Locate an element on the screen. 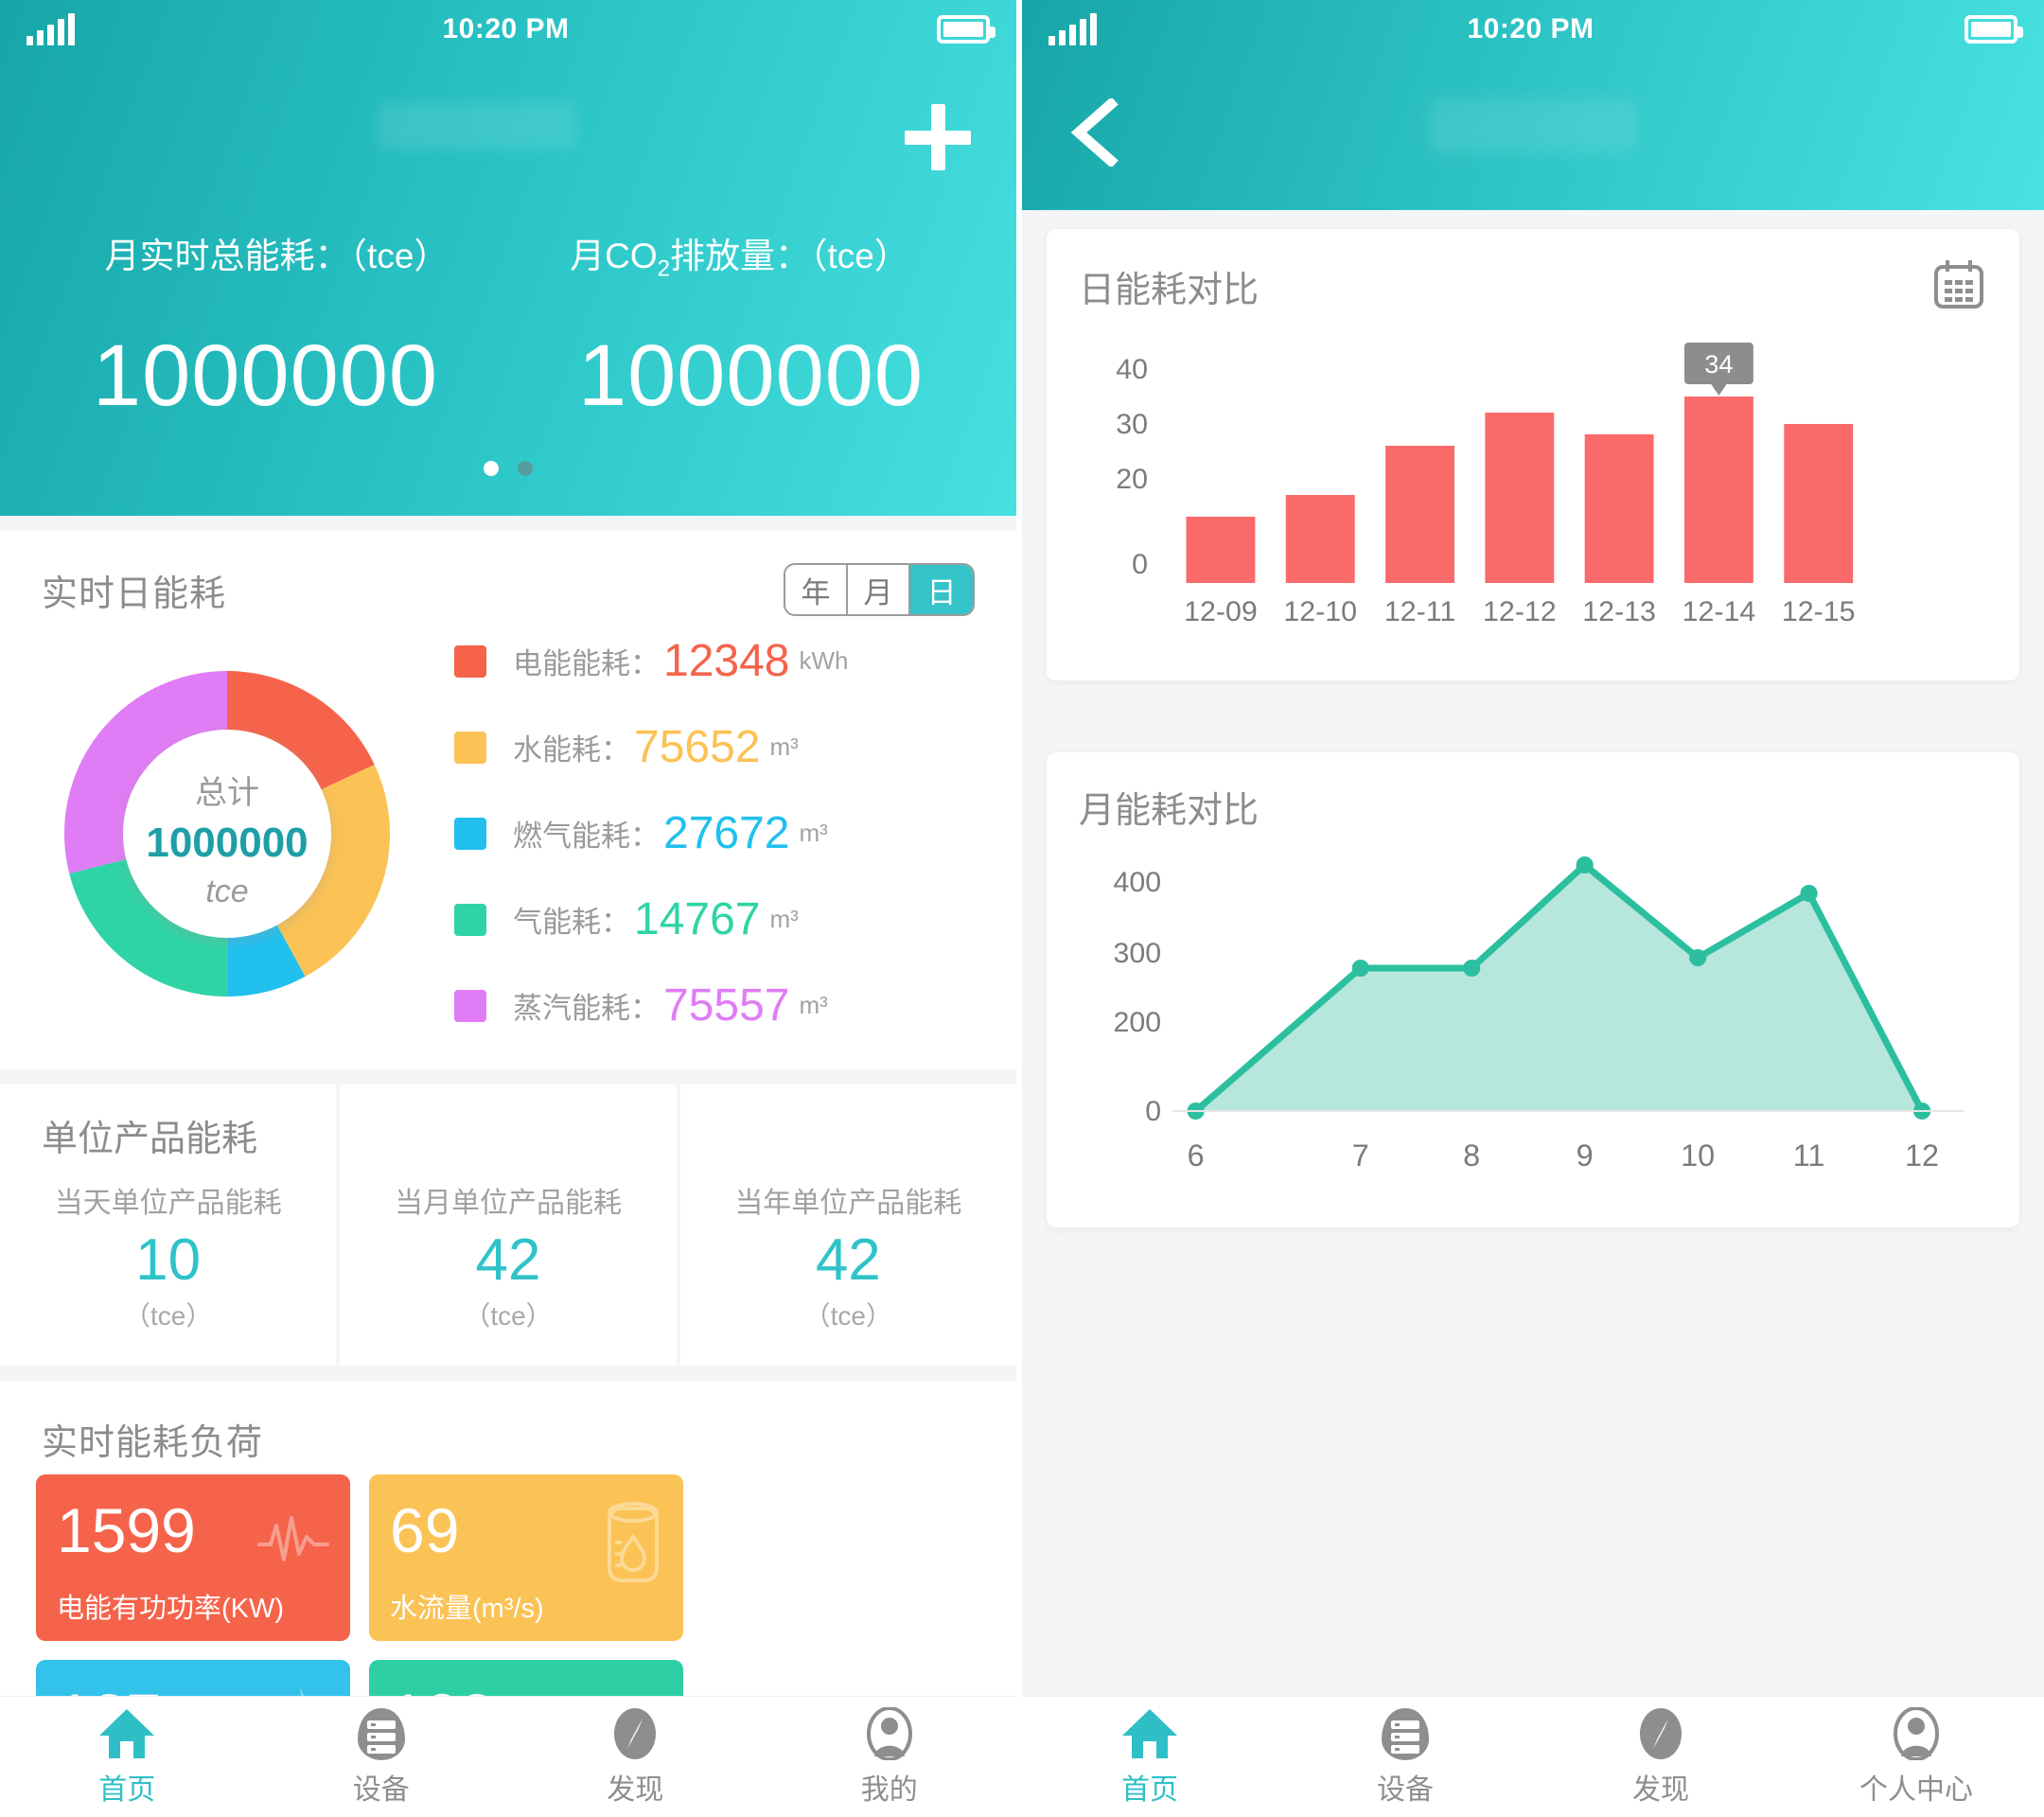 This screenshot has width=2044, height=1817. daily-bar-chart-svg: 40 30 20 0 is located at coordinates (1486, 485).